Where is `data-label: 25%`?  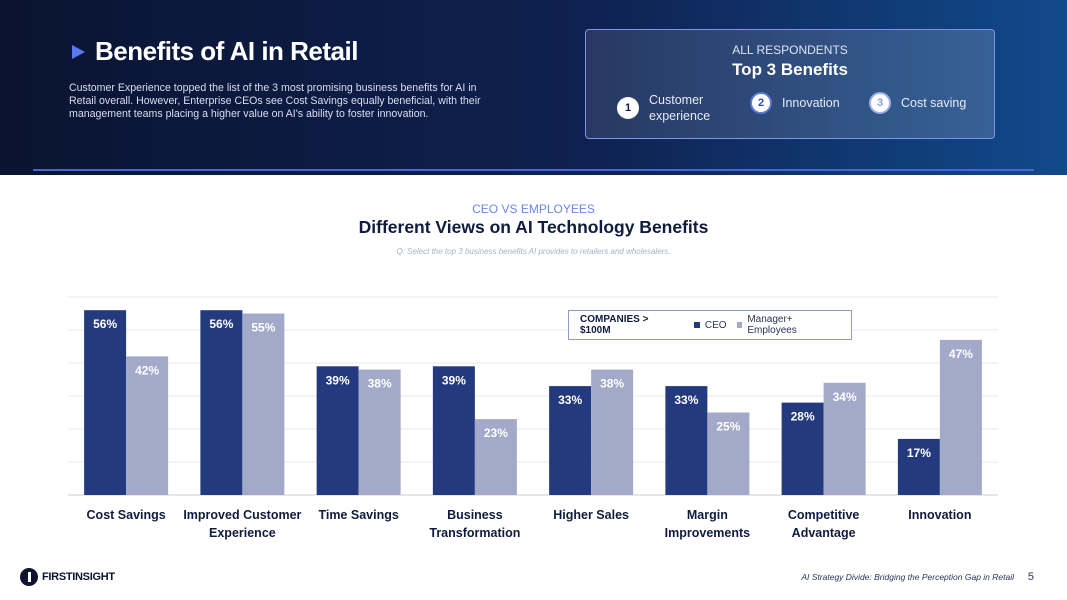 data-label: 25% is located at coordinates (728, 427).